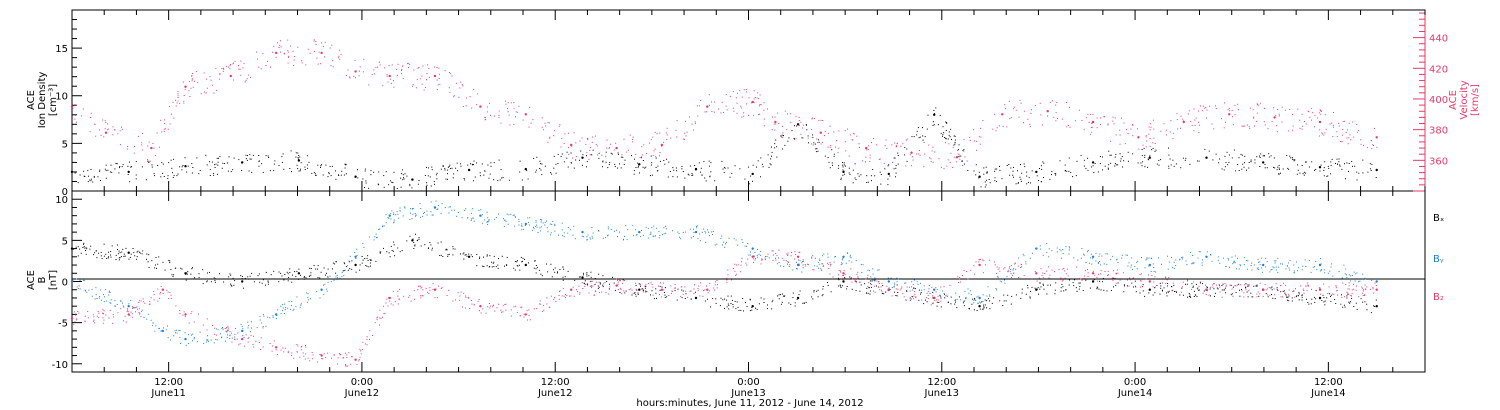  Describe the element at coordinates (707, 106) in the screenshot. I see `velocity-point` at that location.